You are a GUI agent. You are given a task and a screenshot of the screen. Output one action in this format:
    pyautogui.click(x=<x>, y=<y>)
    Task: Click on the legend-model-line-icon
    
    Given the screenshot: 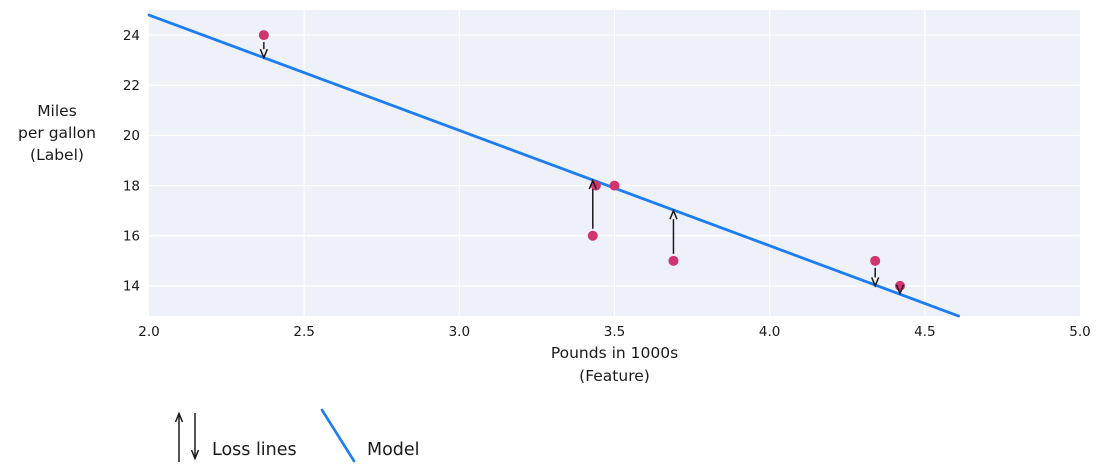 What is the action you would take?
    pyautogui.click(x=338, y=435)
    